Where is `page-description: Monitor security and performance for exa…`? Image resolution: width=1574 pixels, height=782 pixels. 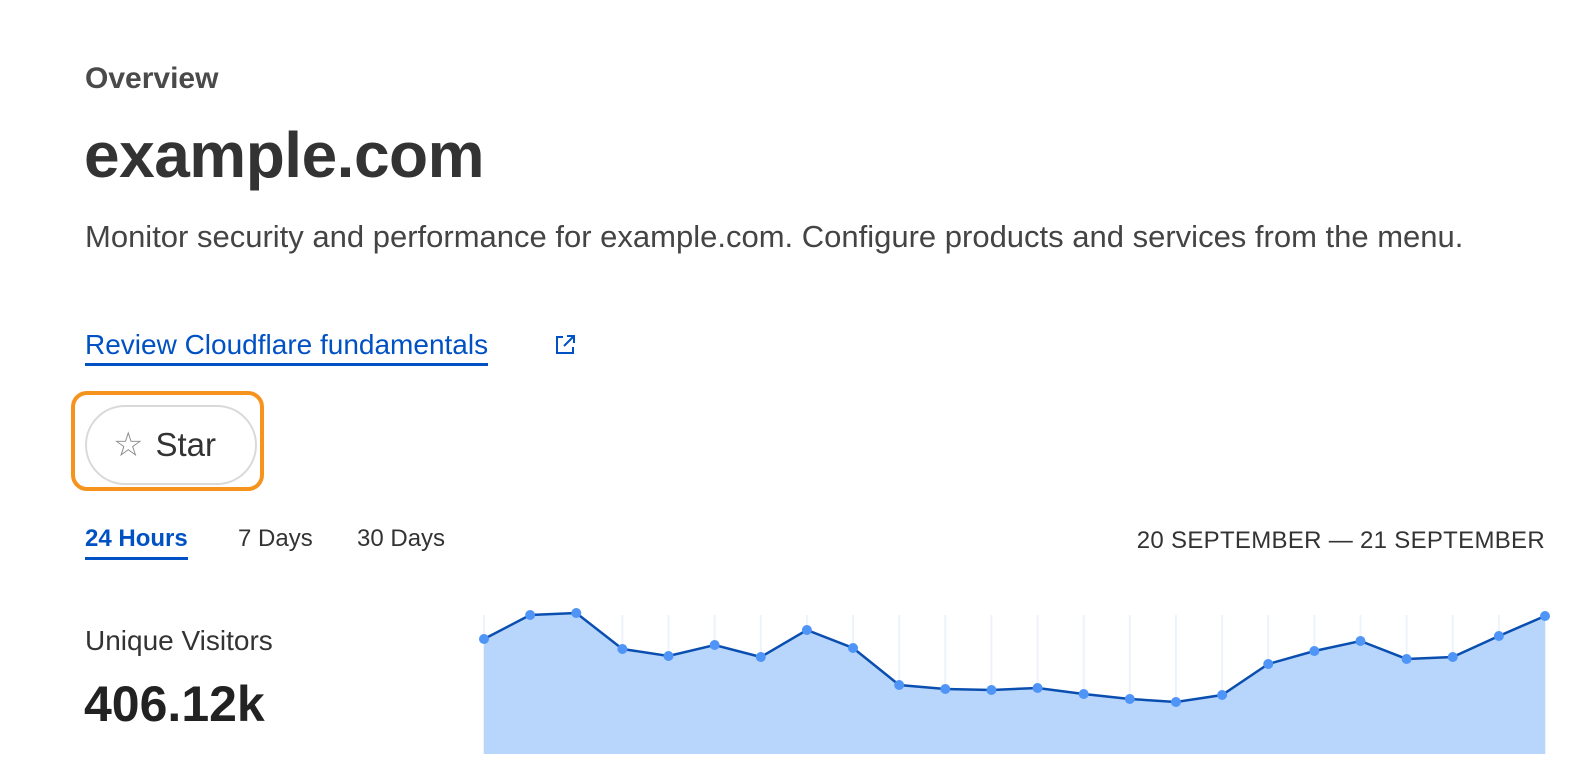 page-description: Monitor security and performance for exa… is located at coordinates (774, 236).